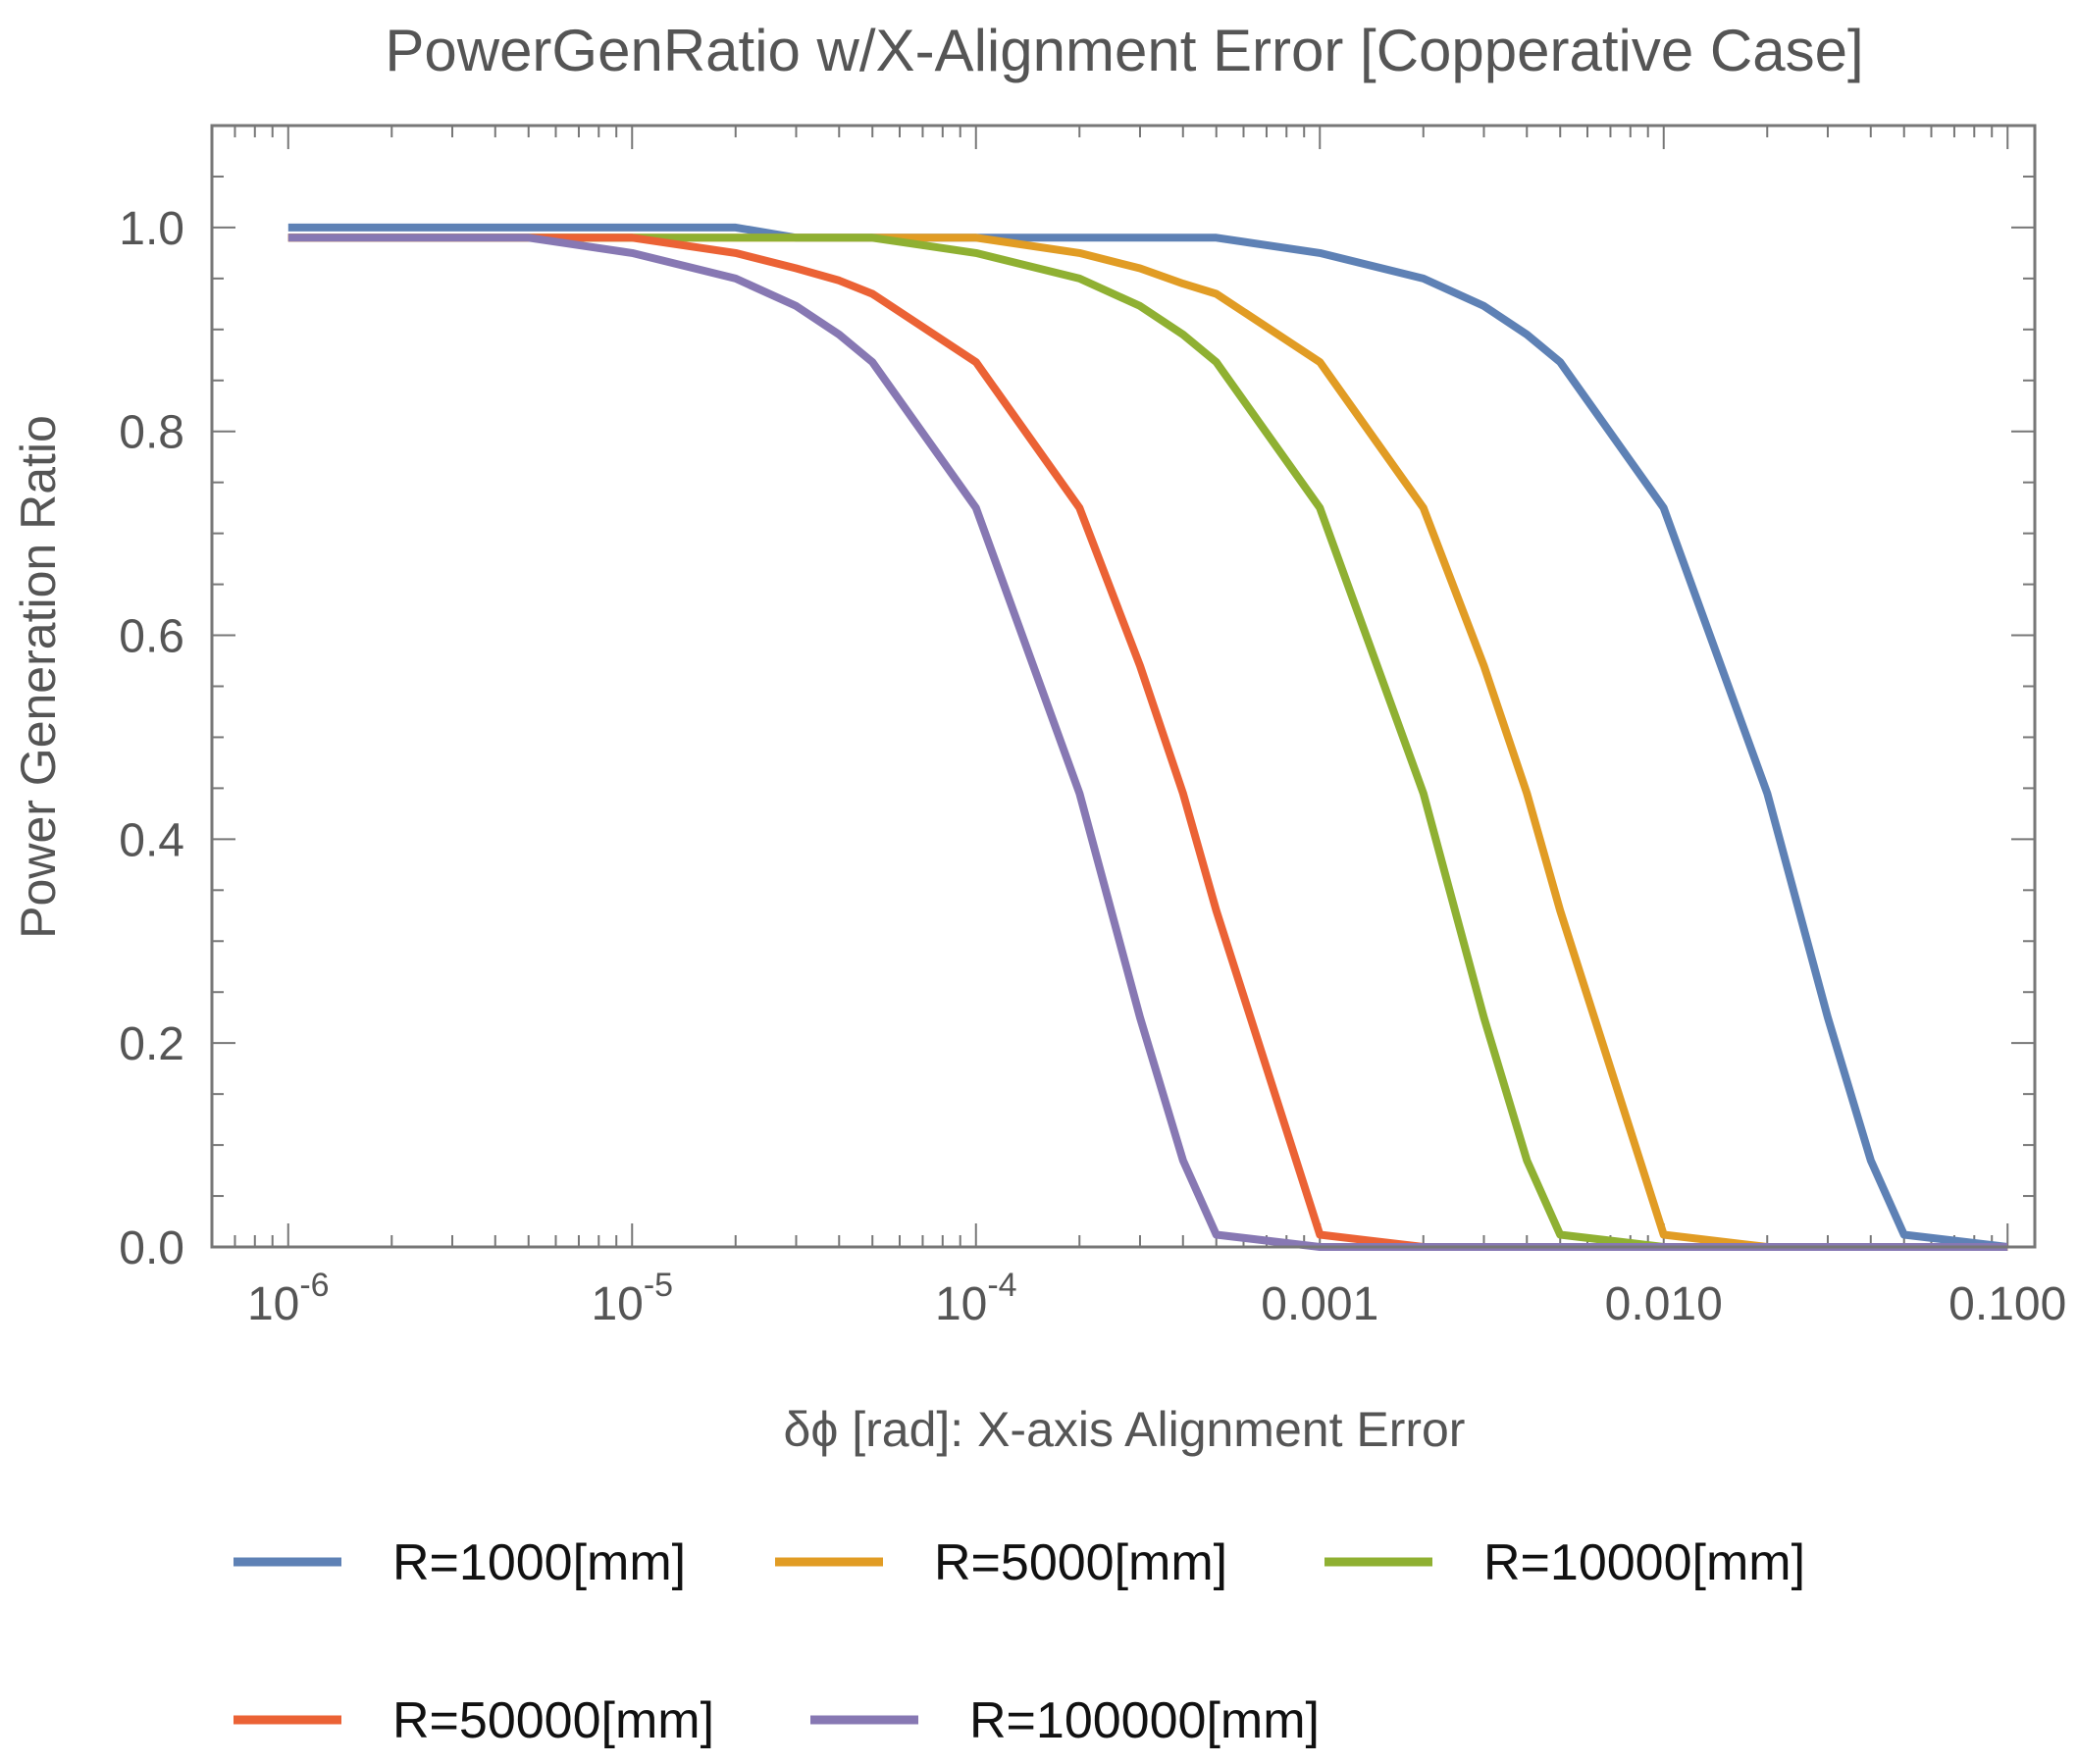  Describe the element at coordinates (151, 433) in the screenshot. I see `y-tick-label: 0.8` at that location.